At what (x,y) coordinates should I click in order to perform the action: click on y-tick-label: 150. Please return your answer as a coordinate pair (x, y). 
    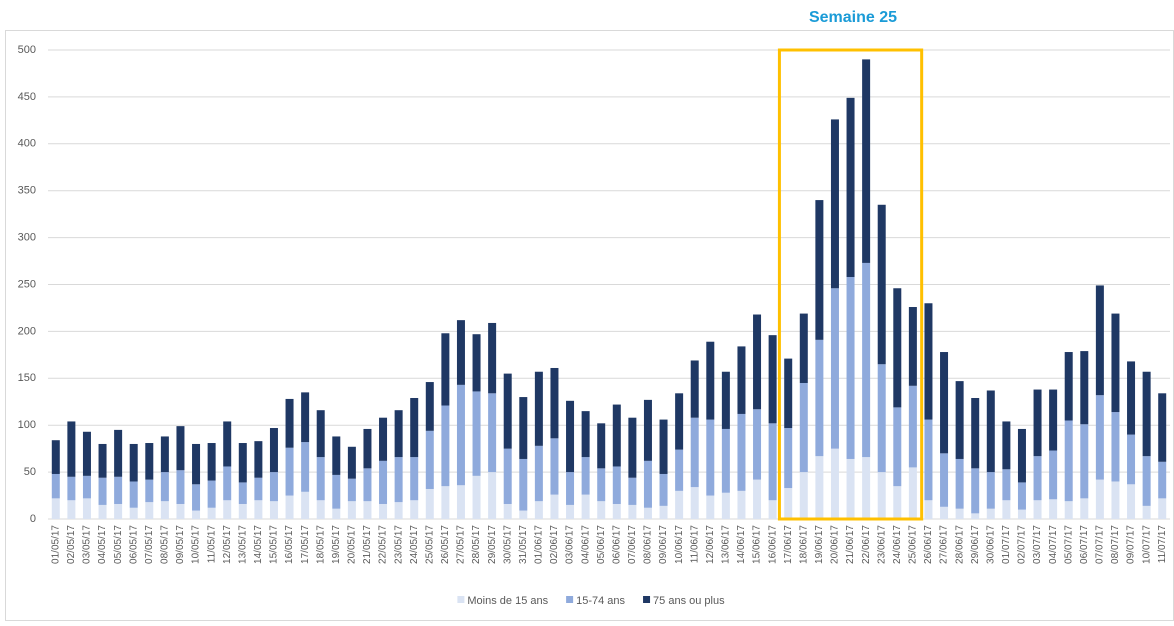
    Looking at the image, I should click on (27, 378).